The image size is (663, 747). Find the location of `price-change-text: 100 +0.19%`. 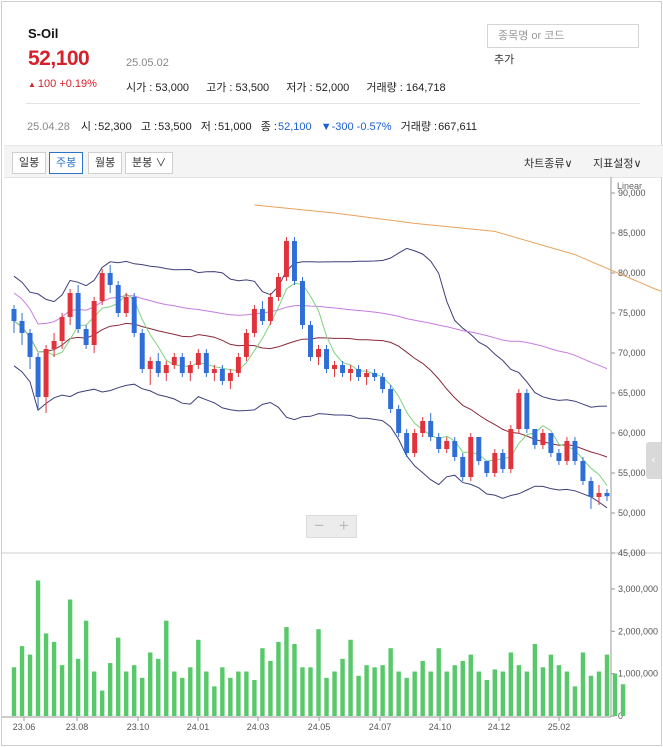

price-change-text: 100 +0.19% is located at coordinates (67, 84).